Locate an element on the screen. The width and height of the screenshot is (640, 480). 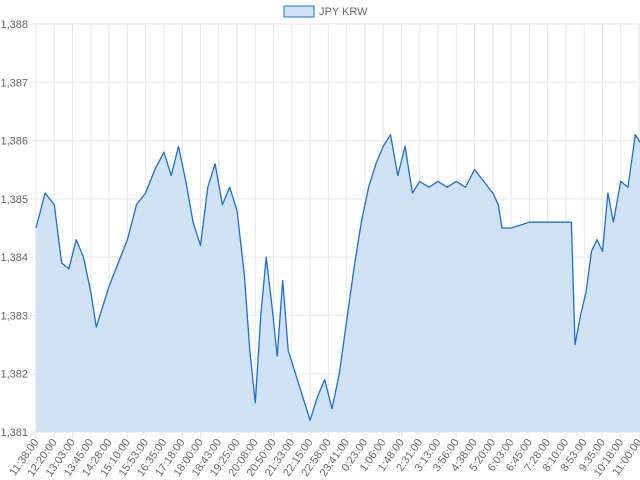
legend: JPY KRW is located at coordinates (325, 11).